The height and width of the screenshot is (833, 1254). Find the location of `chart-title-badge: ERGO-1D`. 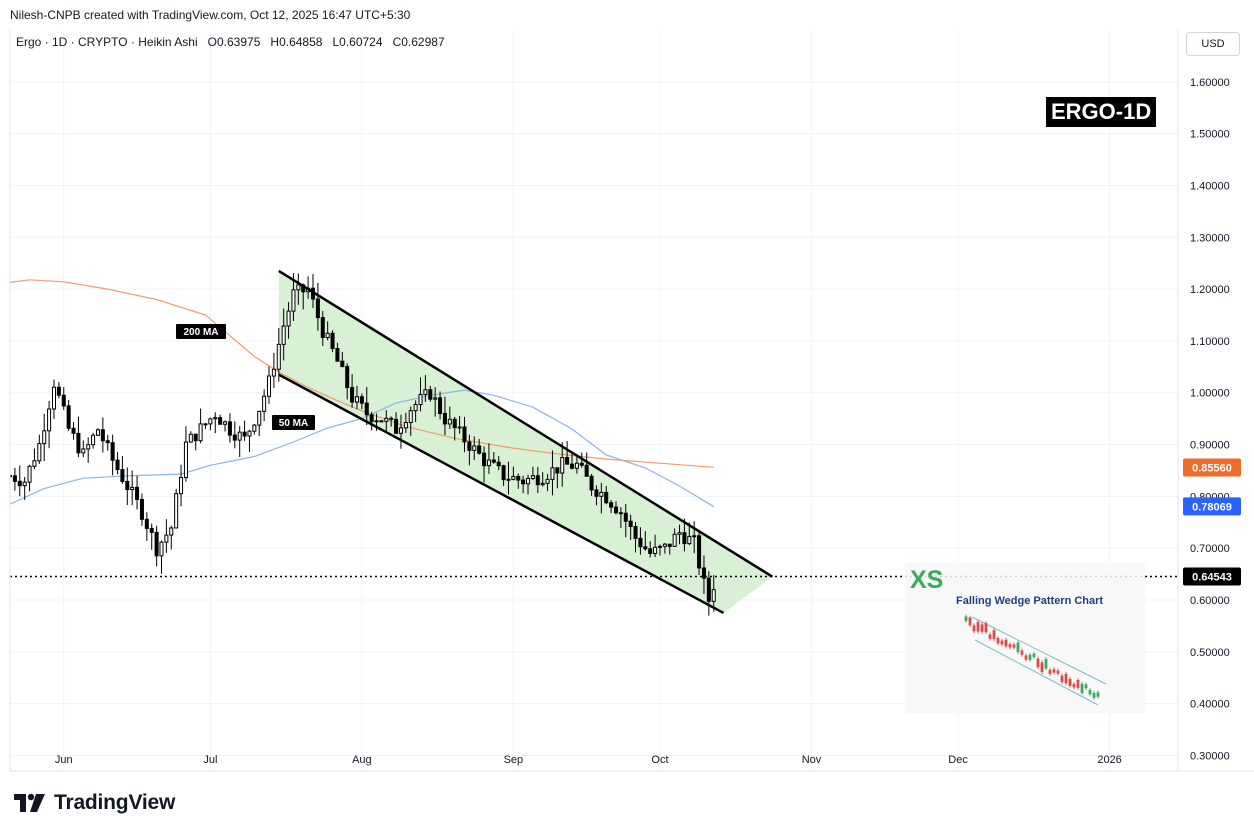

chart-title-badge: ERGO-1D is located at coordinates (1101, 112).